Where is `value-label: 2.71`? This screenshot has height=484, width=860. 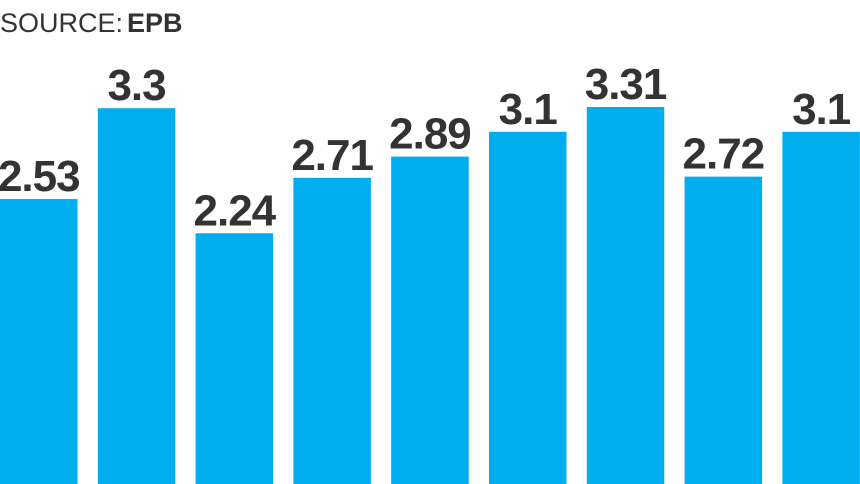
value-label: 2.71 is located at coordinates (332, 155).